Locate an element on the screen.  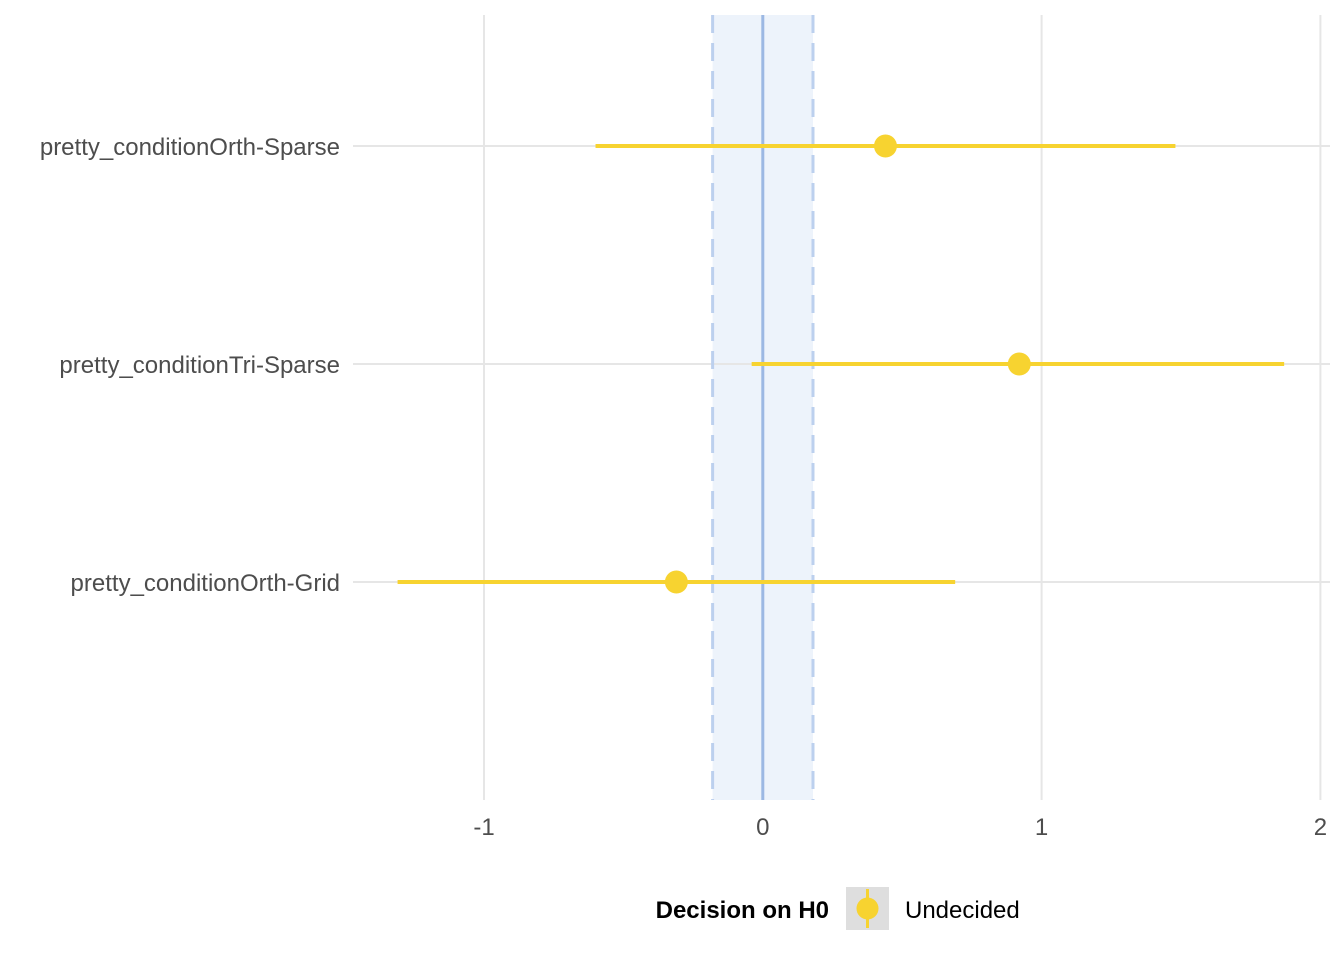
x-axis-labels: -1 0 1 2 is located at coordinates (900, 827).